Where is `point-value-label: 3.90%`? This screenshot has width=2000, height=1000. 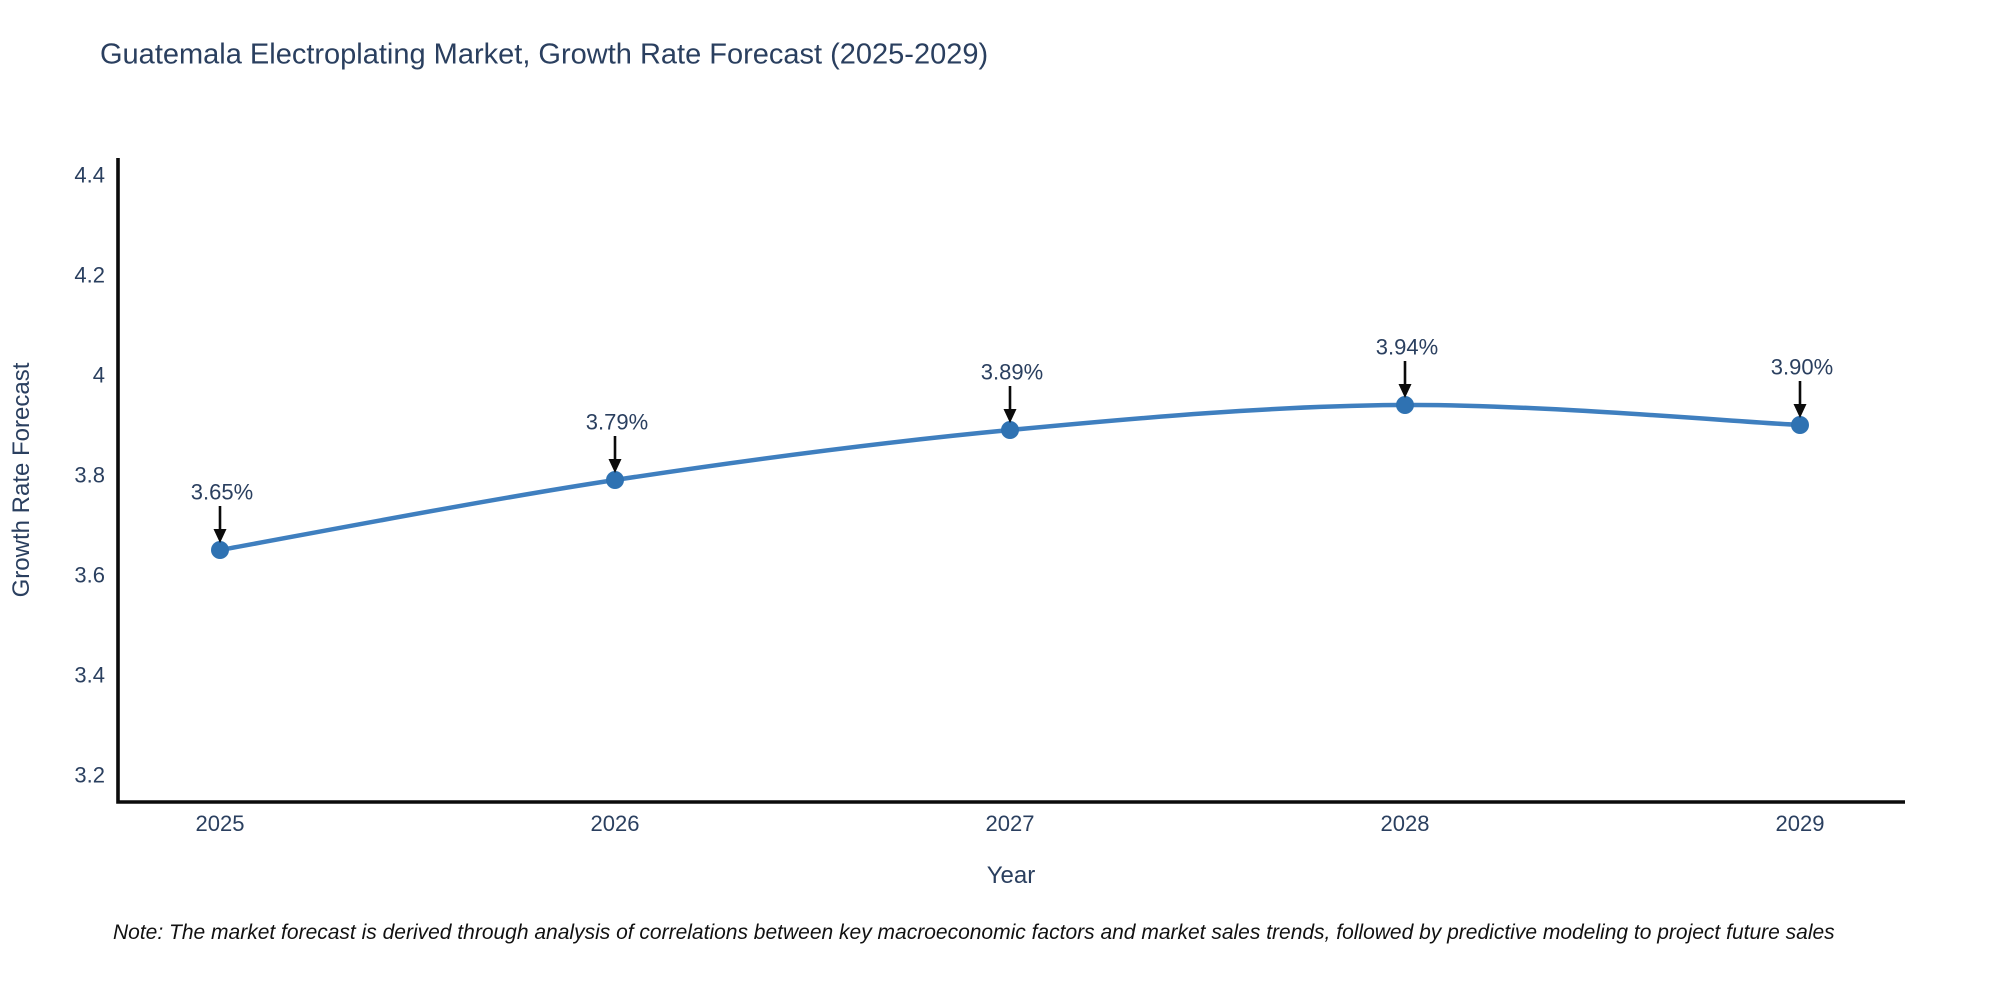
point-value-label: 3.90% is located at coordinates (1802, 367).